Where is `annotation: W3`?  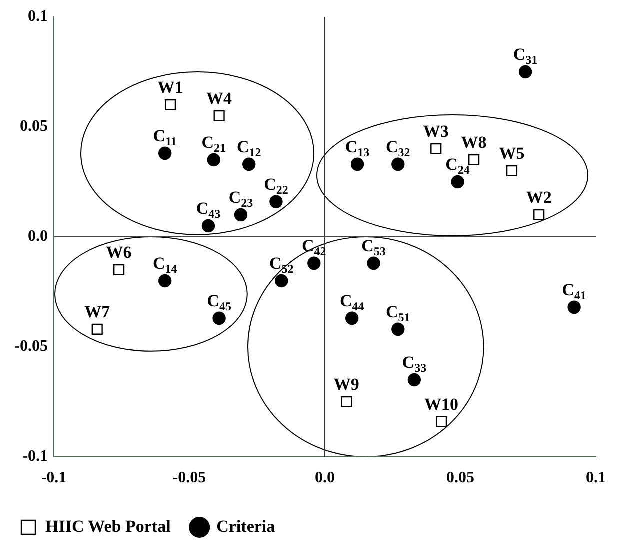 annotation: W3 is located at coordinates (436, 131).